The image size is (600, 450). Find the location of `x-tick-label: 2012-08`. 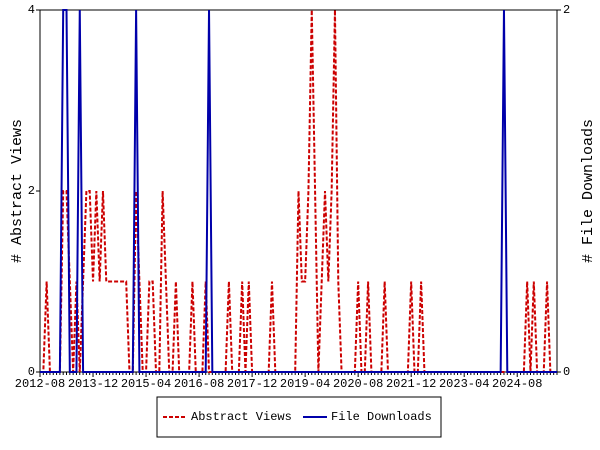

x-tick-label: 2012-08 is located at coordinates (40, 384).